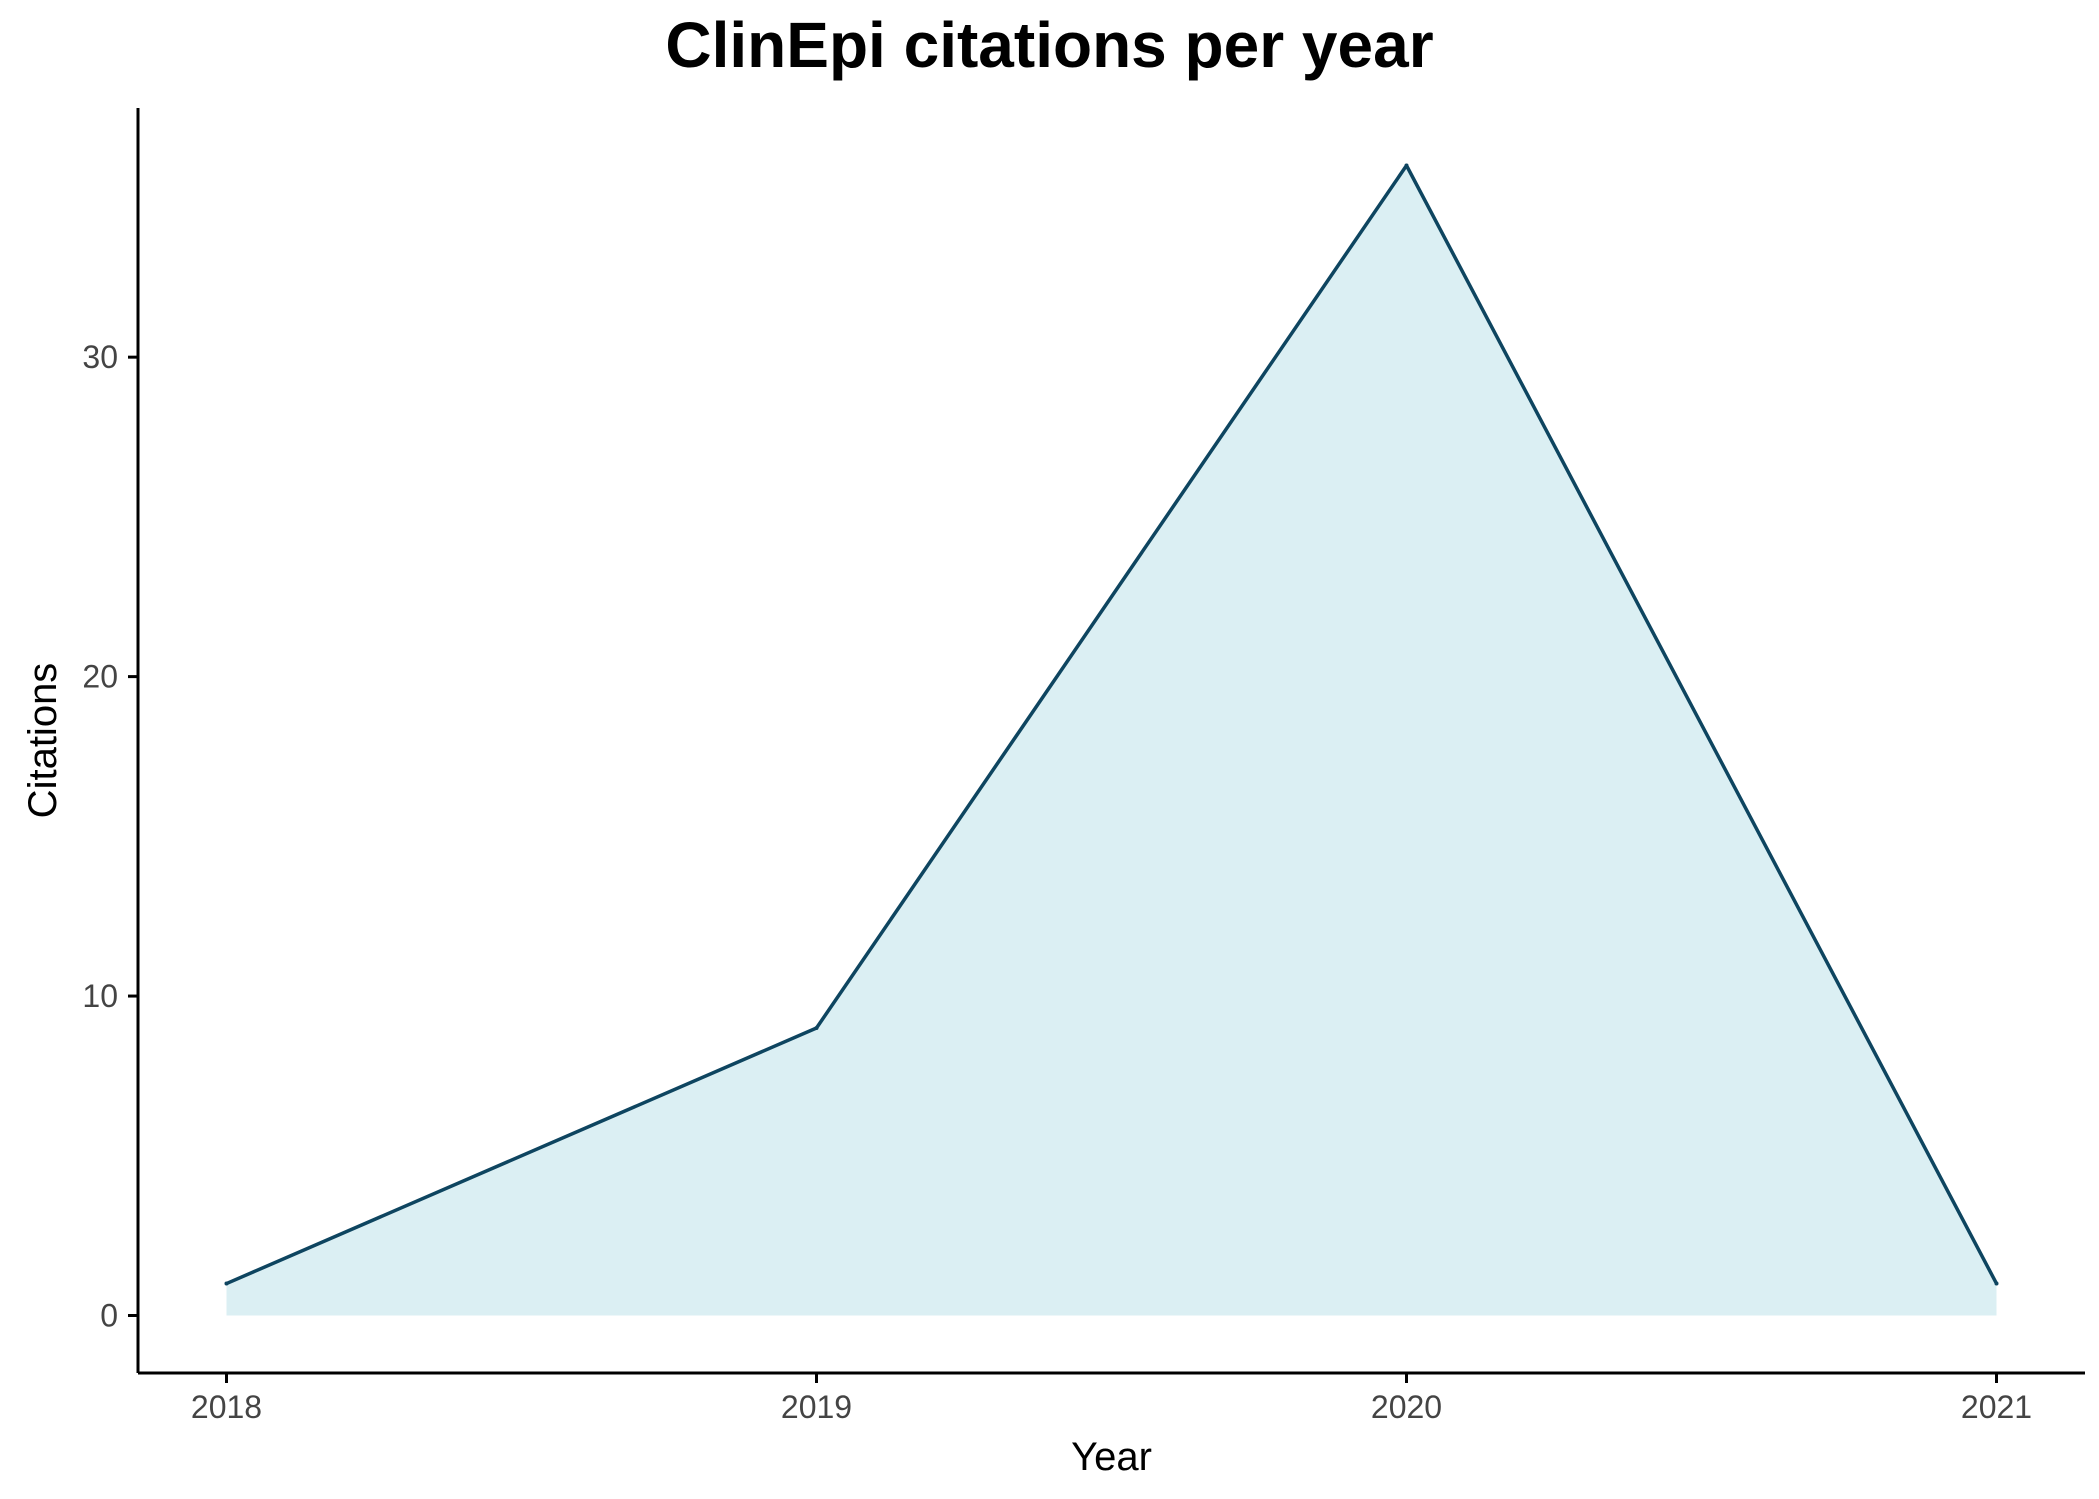  Describe the element at coordinates (100, 996) in the screenshot. I see `y-tick-label: 10` at that location.